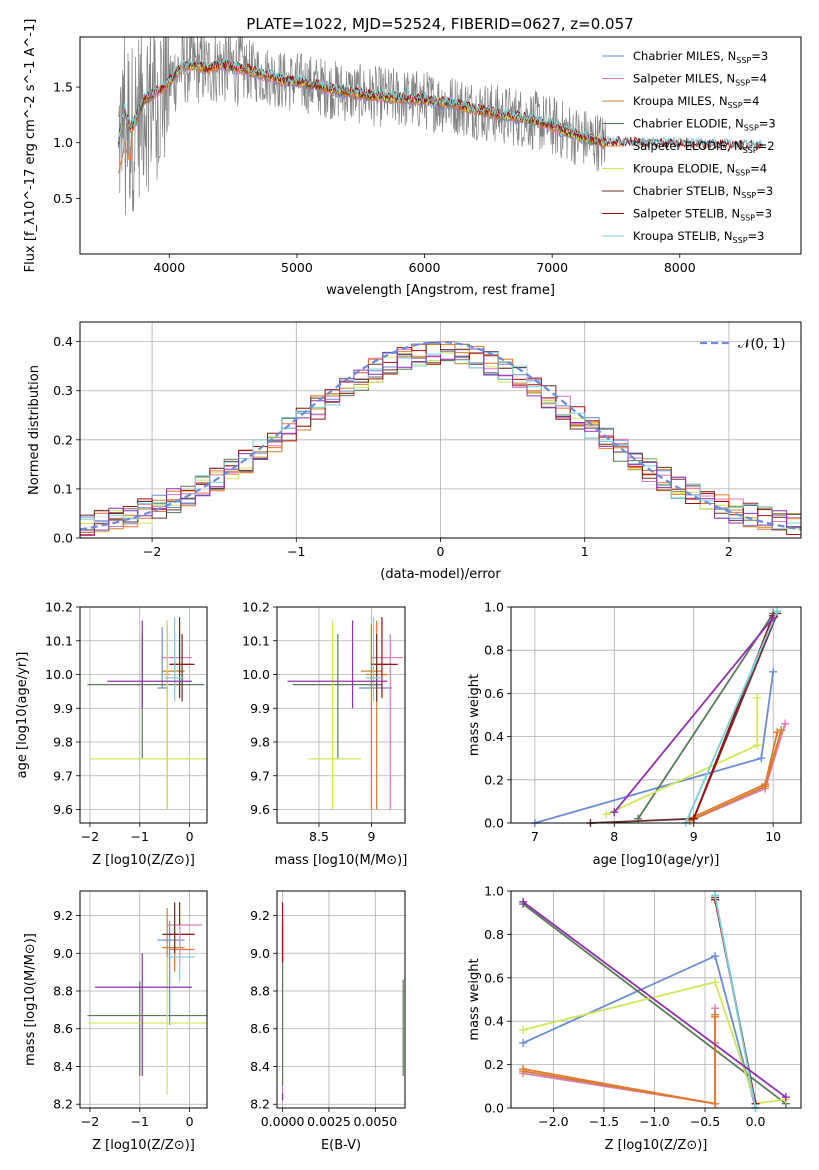 This screenshot has height=1170, width=819. I want to click on x-tick-label: −2.0, so click(553, 1121).